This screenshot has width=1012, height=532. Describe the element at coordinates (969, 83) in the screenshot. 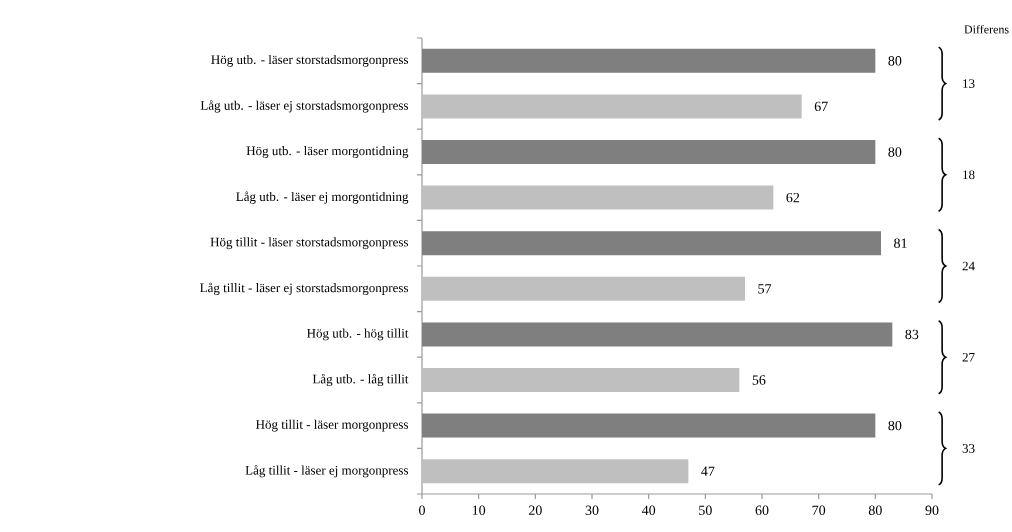

I see `text: 13` at that location.